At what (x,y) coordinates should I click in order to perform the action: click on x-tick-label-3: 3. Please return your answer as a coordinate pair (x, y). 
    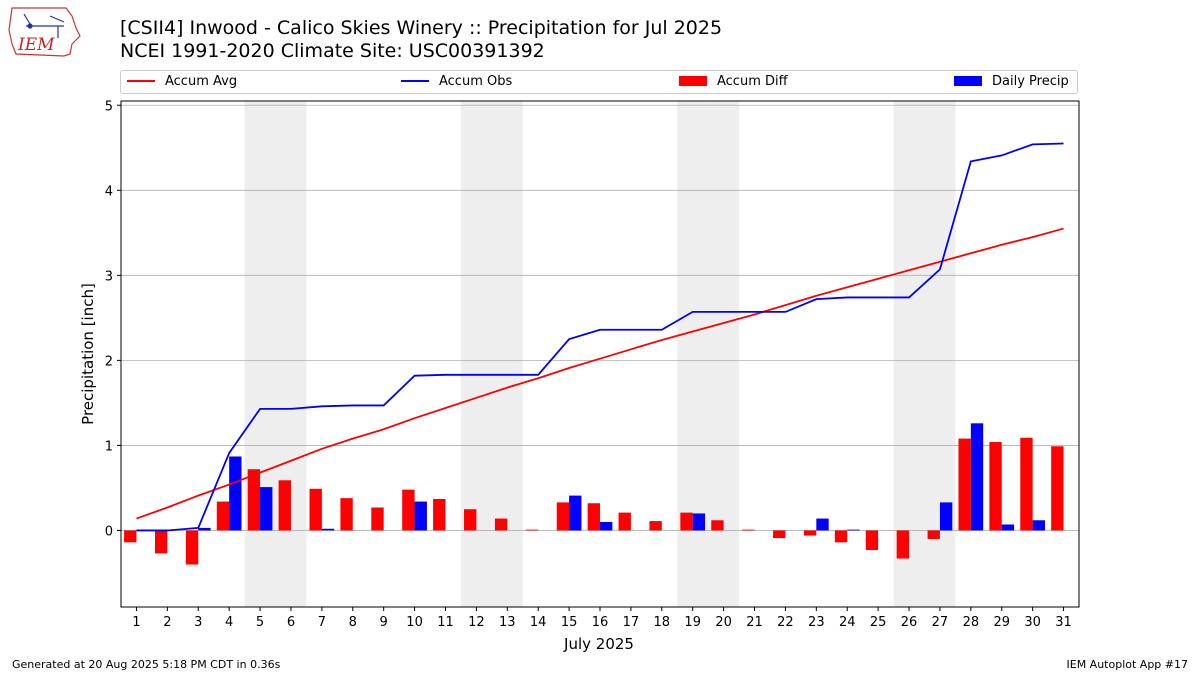
    Looking at the image, I should click on (198, 622).